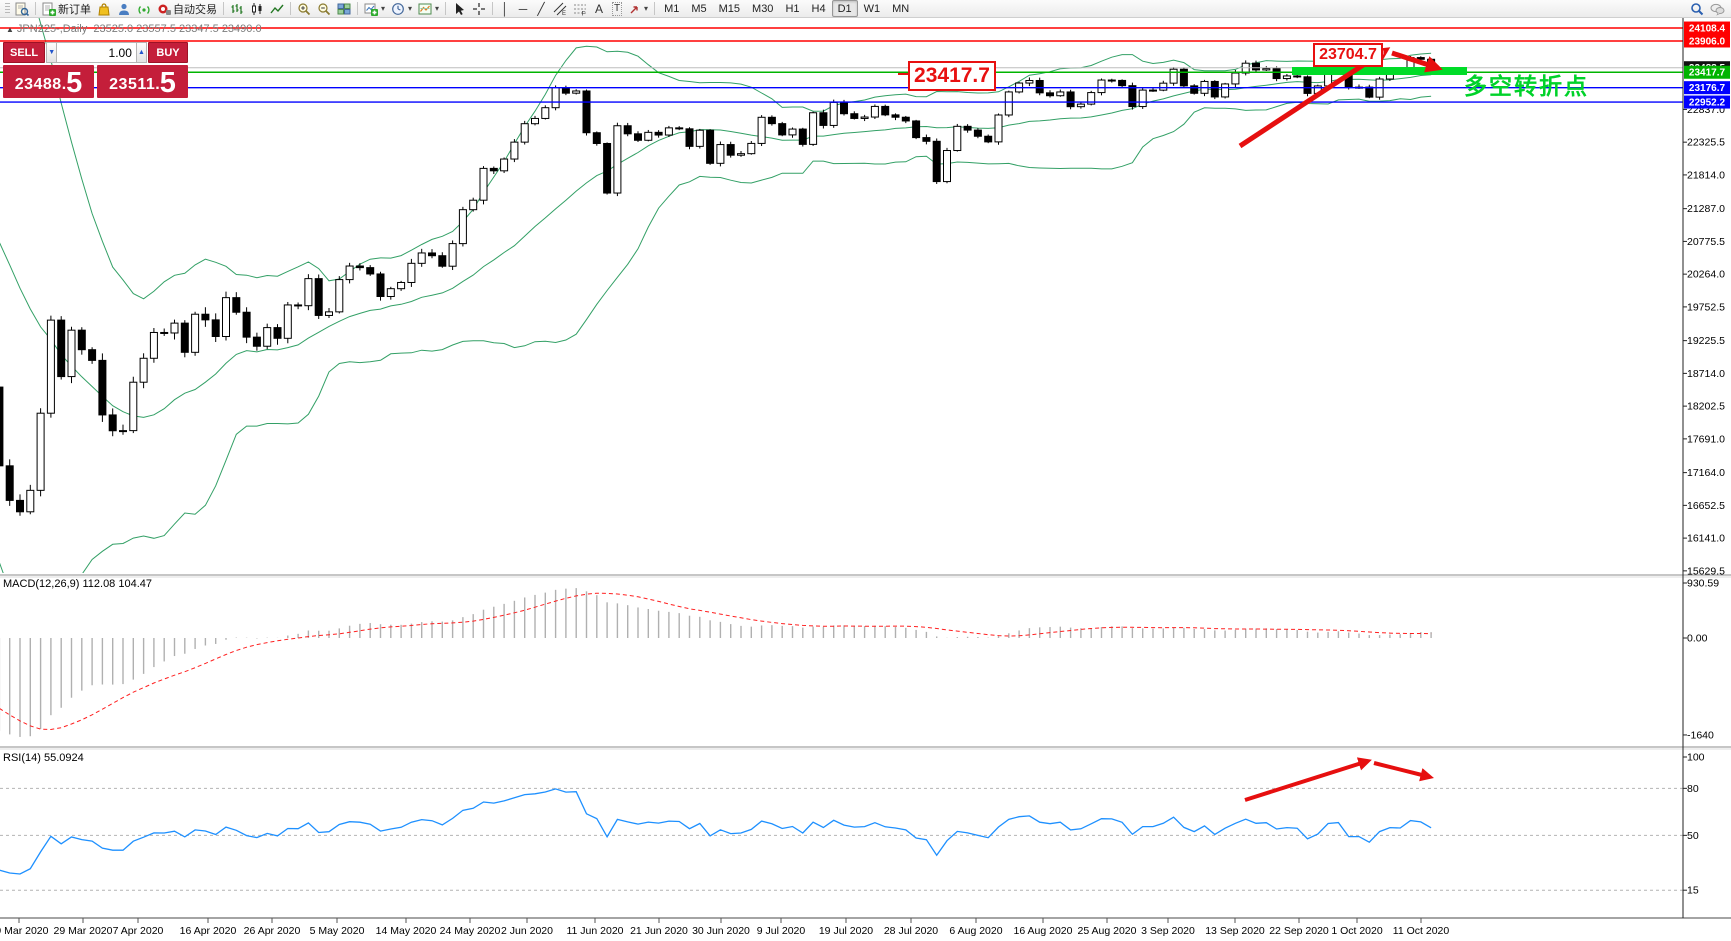  I want to click on template-button: ▾, so click(428, 9).